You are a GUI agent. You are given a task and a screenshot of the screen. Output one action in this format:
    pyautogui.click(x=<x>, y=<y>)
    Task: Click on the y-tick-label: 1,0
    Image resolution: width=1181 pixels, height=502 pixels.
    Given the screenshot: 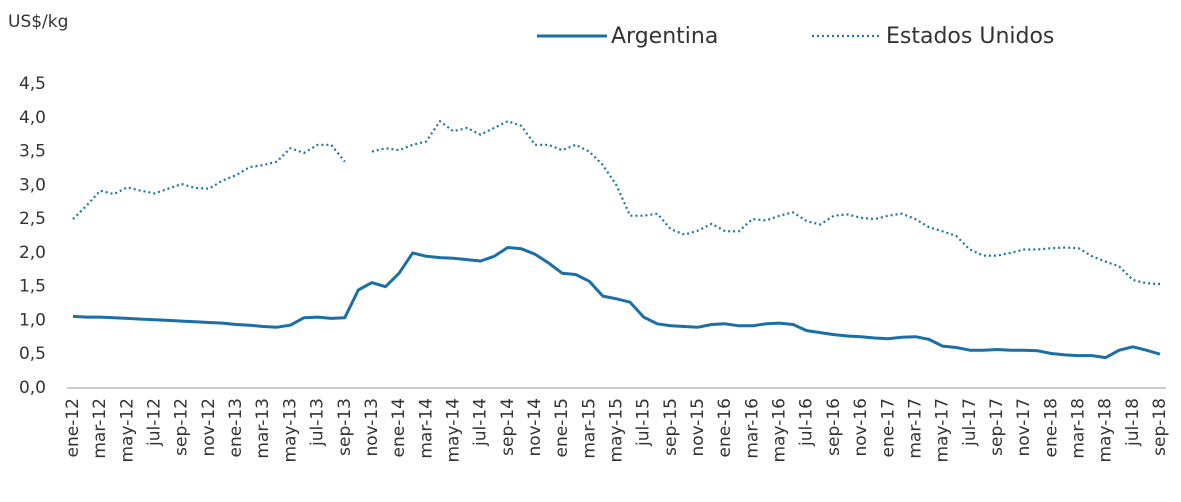 What is the action you would take?
    pyautogui.click(x=32, y=320)
    